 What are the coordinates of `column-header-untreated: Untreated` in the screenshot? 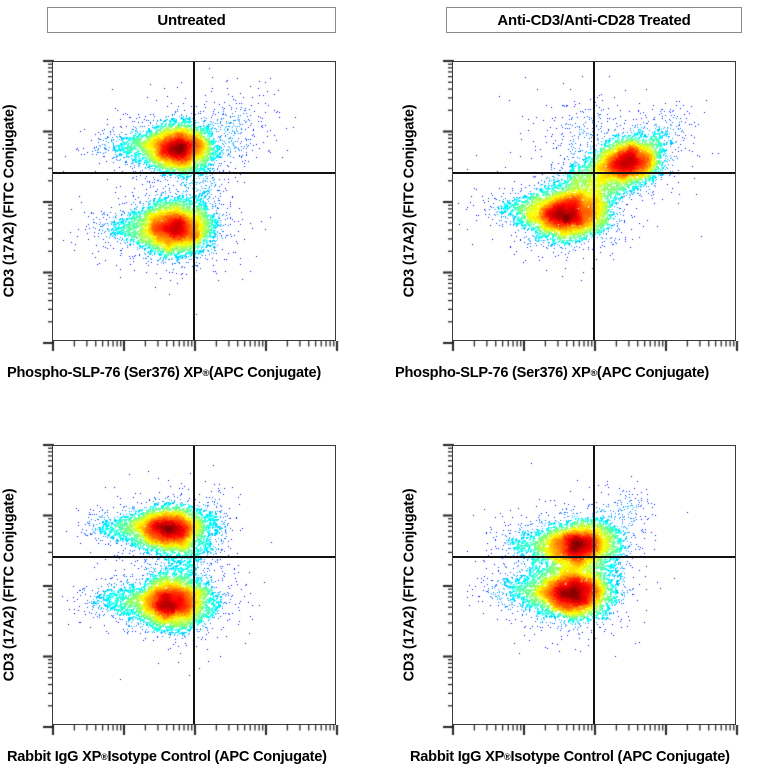 It's located at (191, 20).